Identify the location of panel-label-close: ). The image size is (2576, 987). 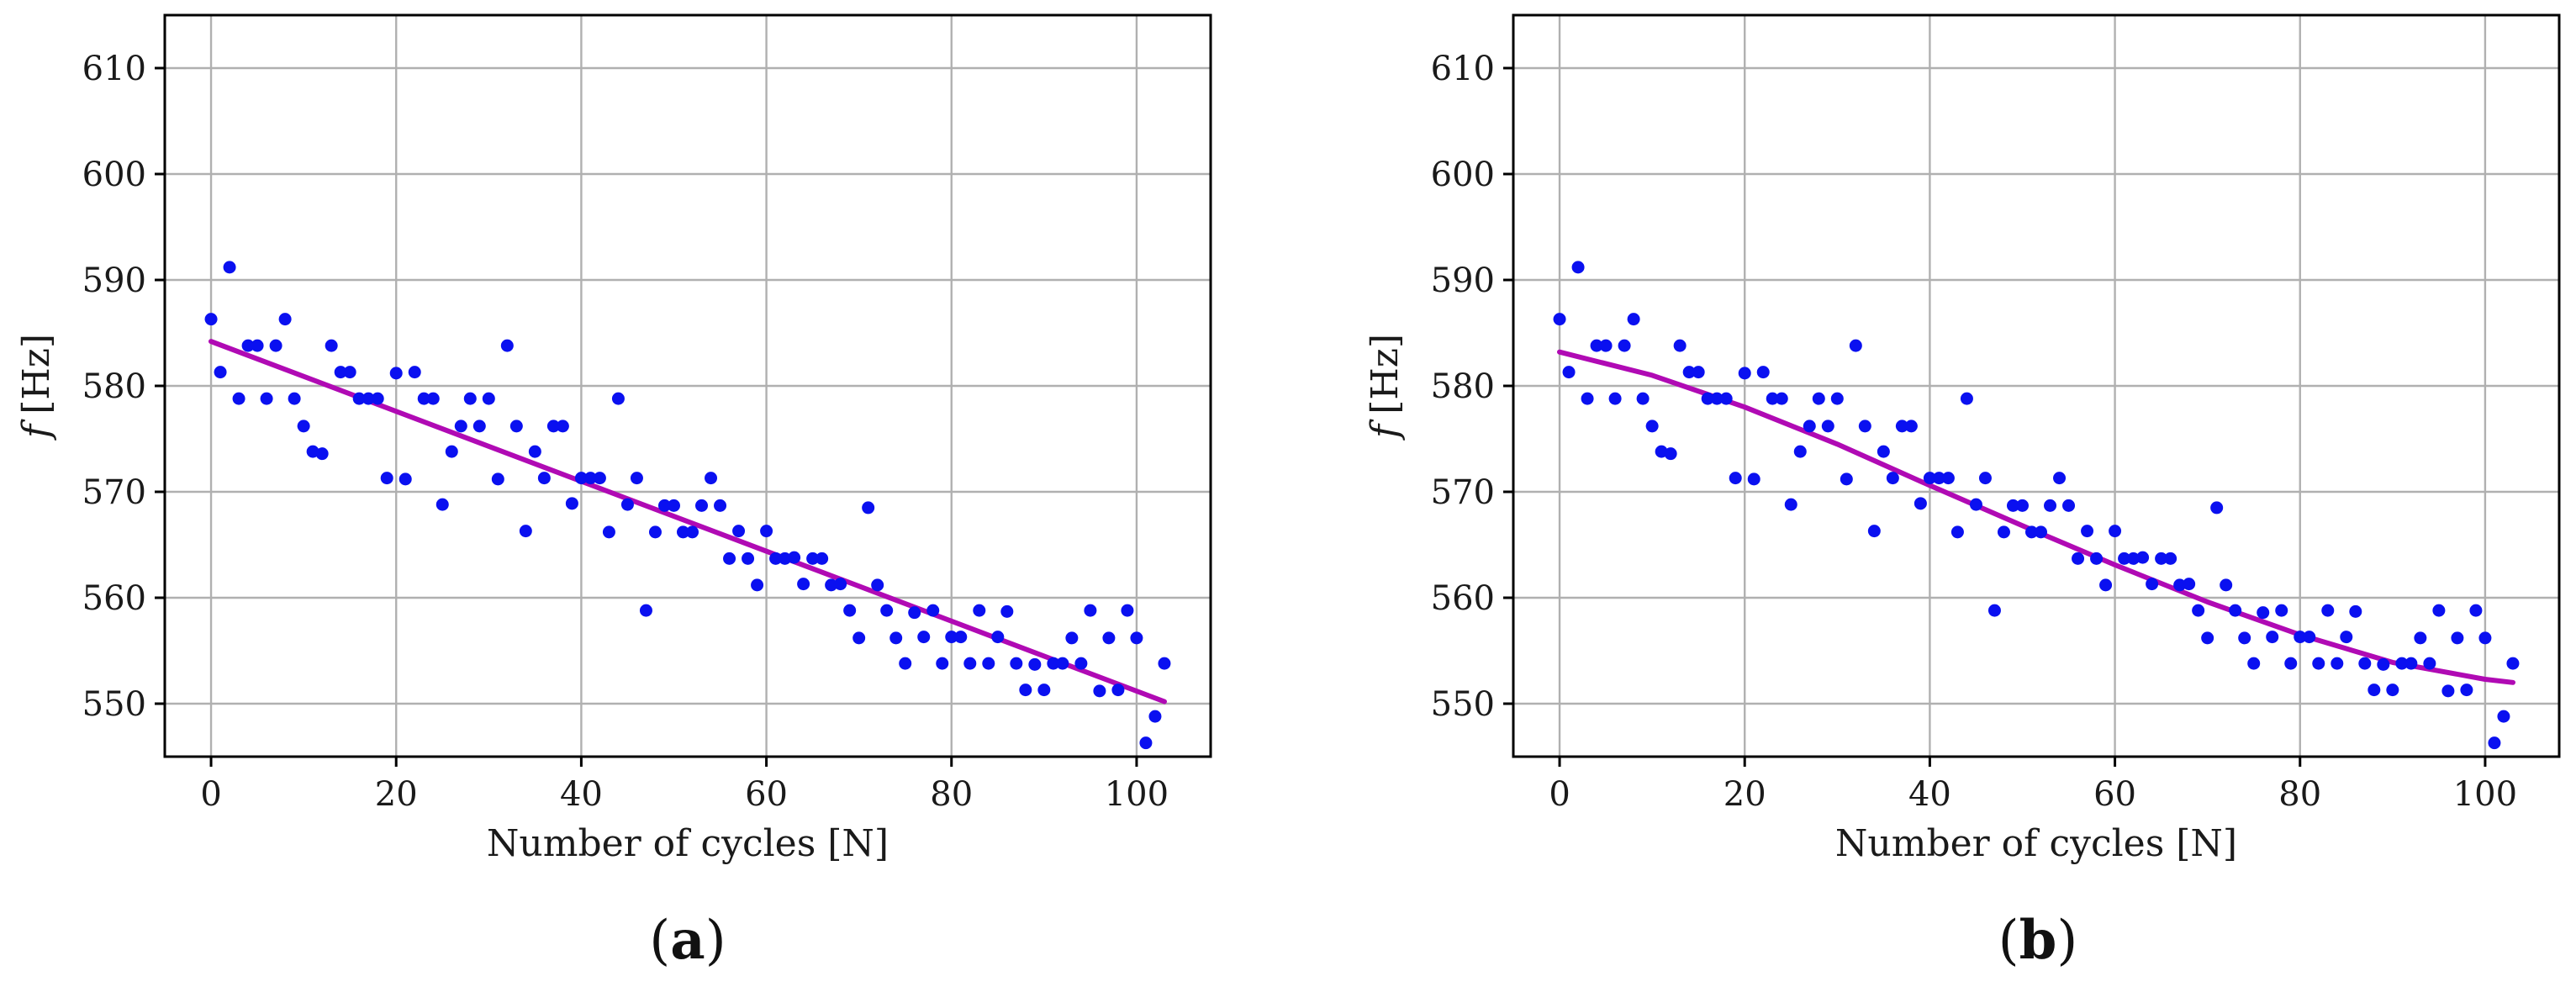
(716, 941).